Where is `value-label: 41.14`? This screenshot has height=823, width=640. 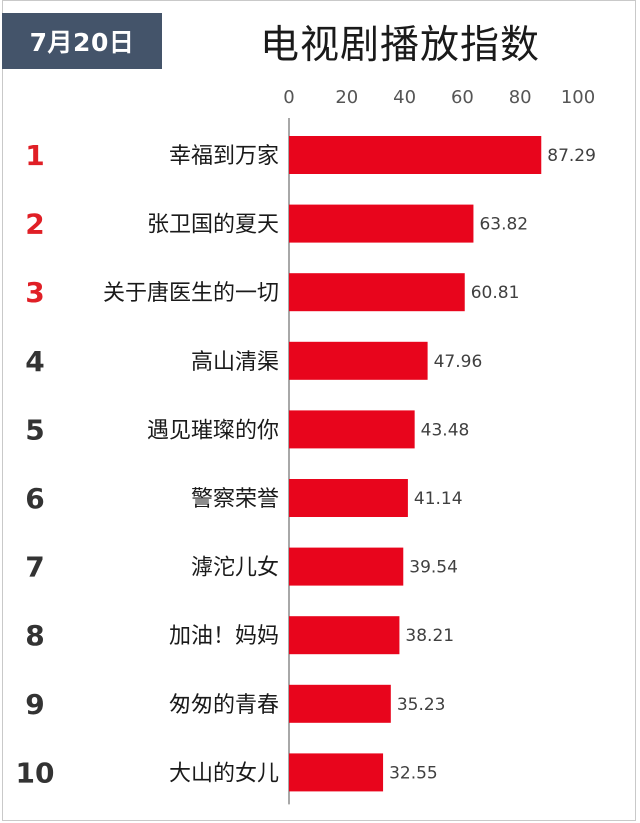
value-label: 41.14 is located at coordinates (438, 499).